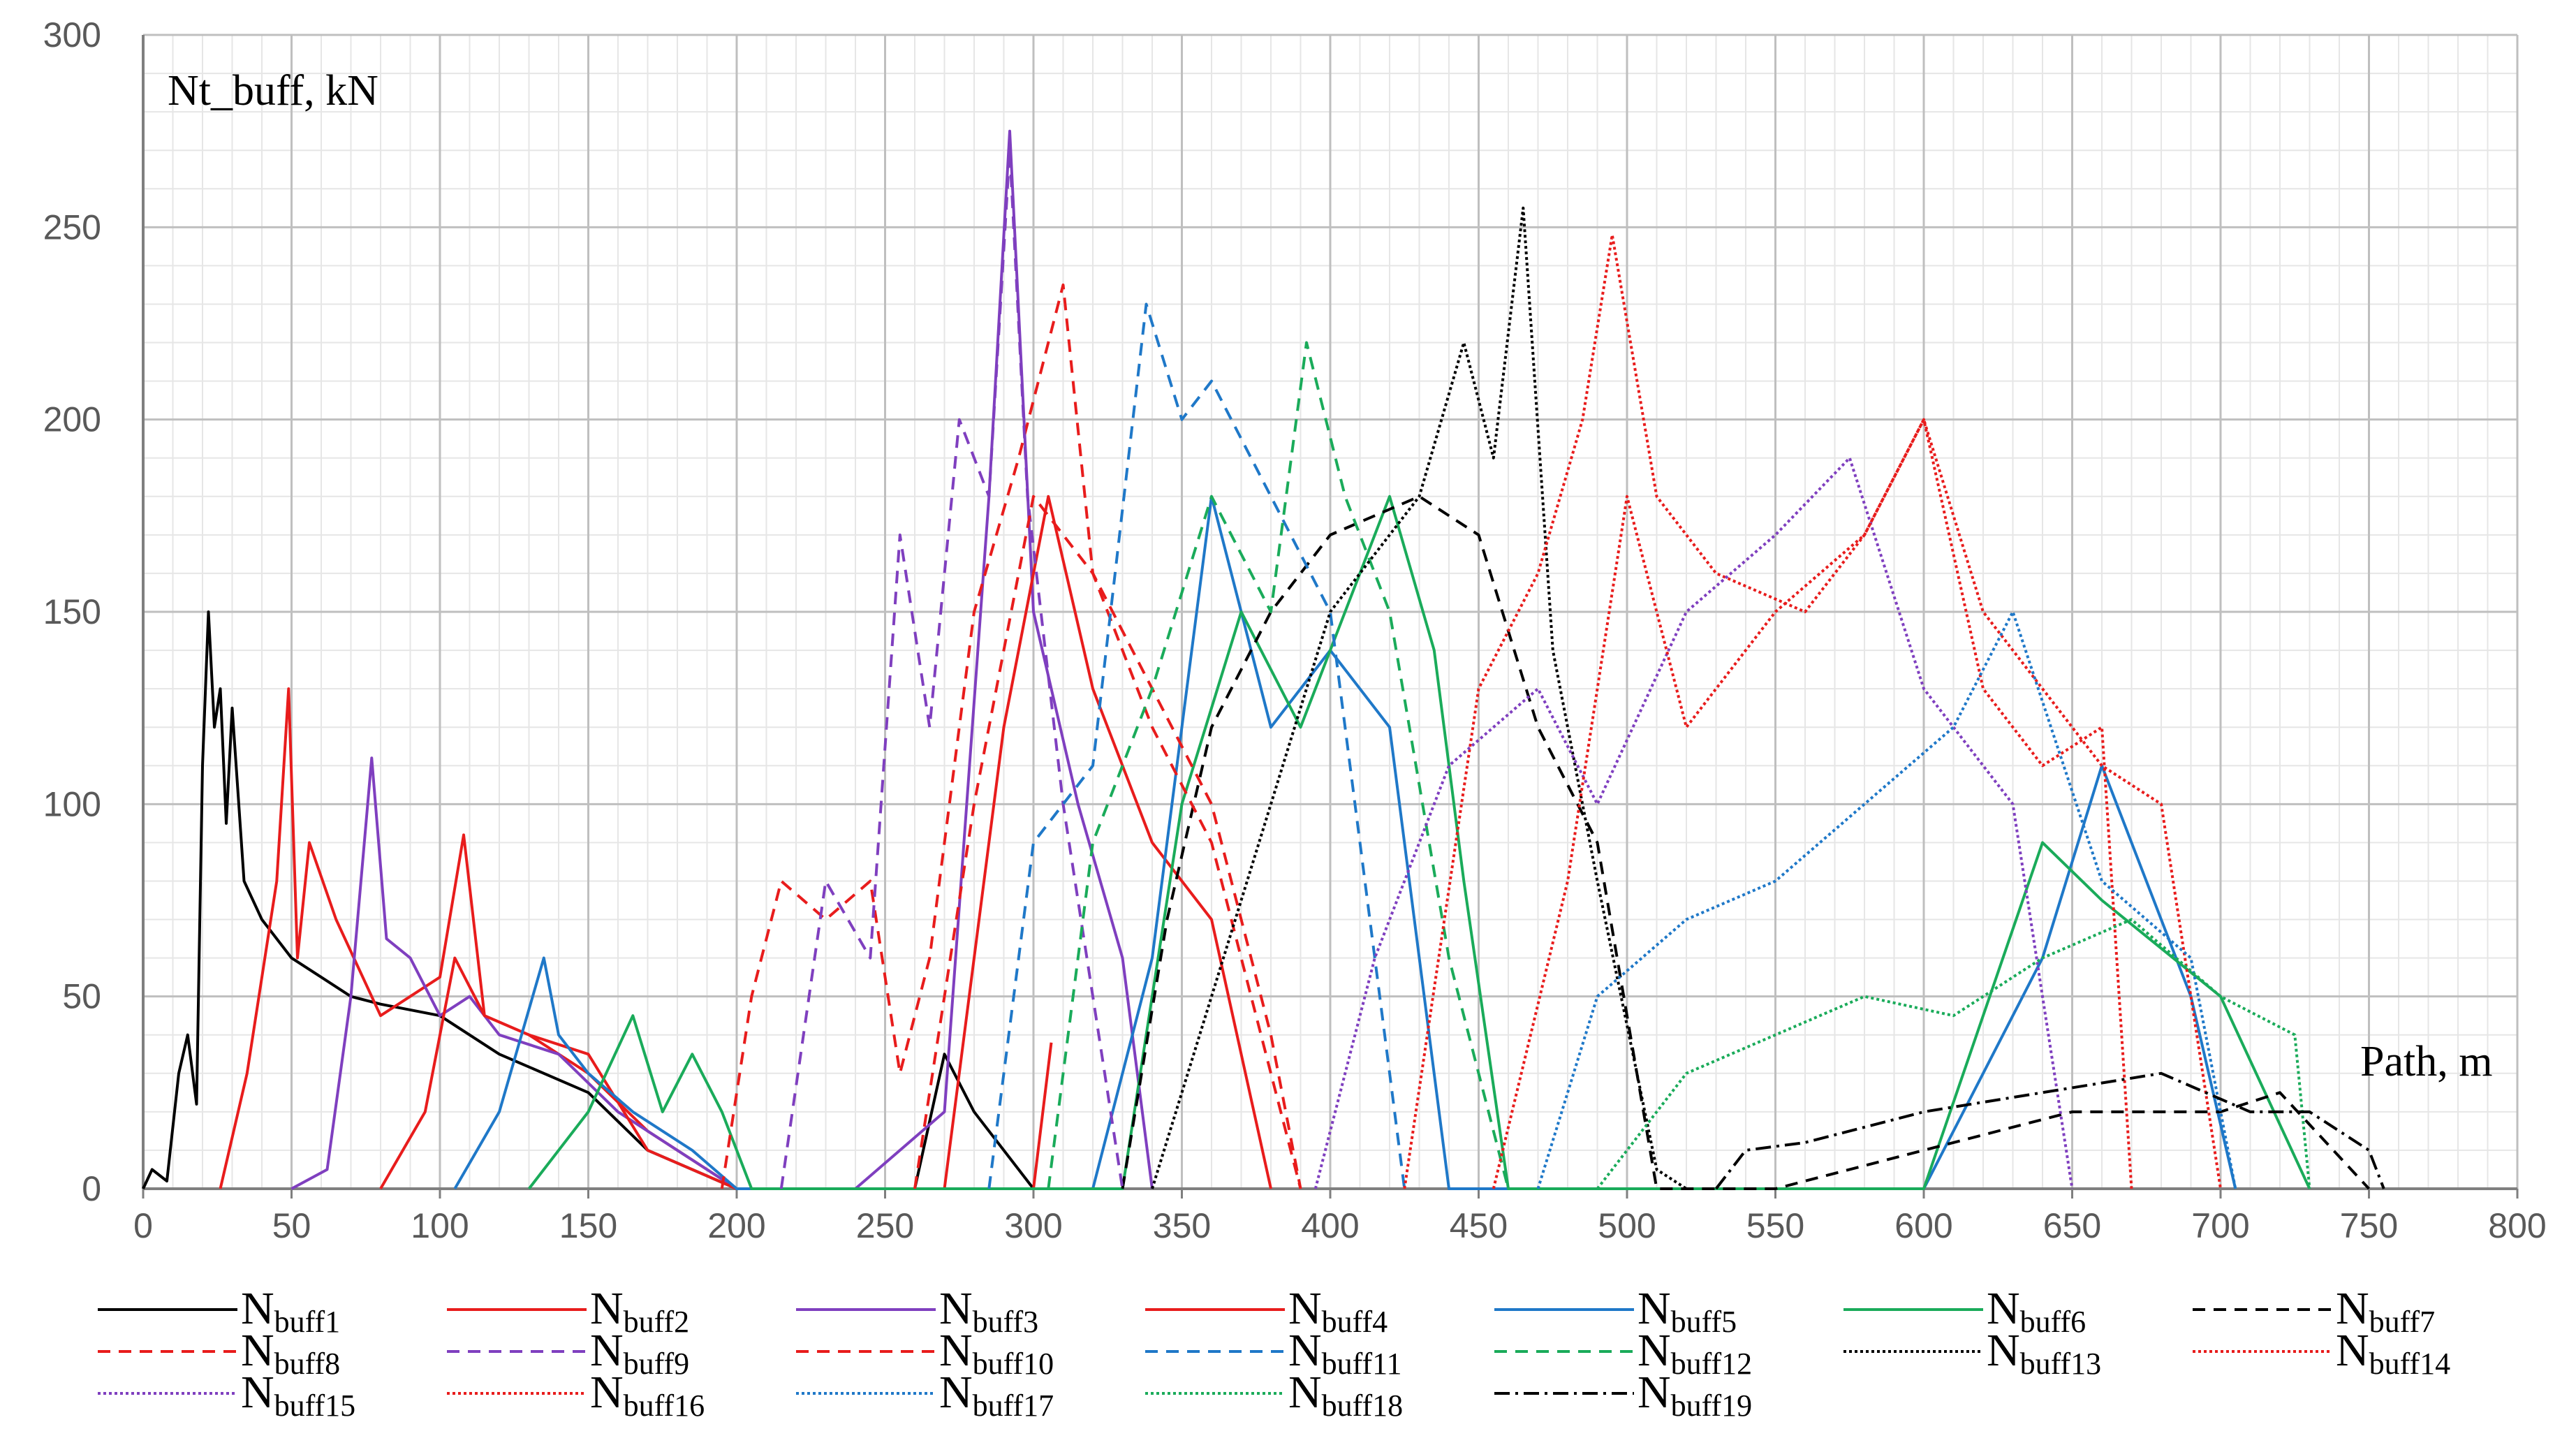  Describe the element at coordinates (1033, 1226) in the screenshot. I see `x-tick-label: 300` at that location.